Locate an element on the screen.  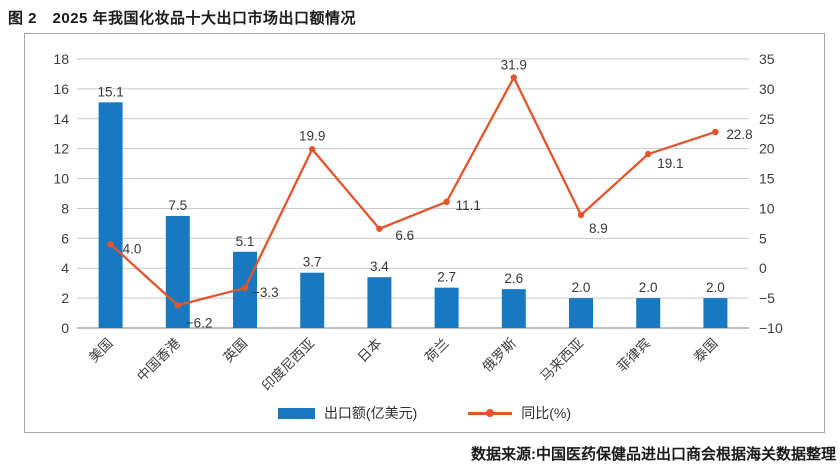
x-label-7: 马来西亚 is located at coordinates (561, 360).